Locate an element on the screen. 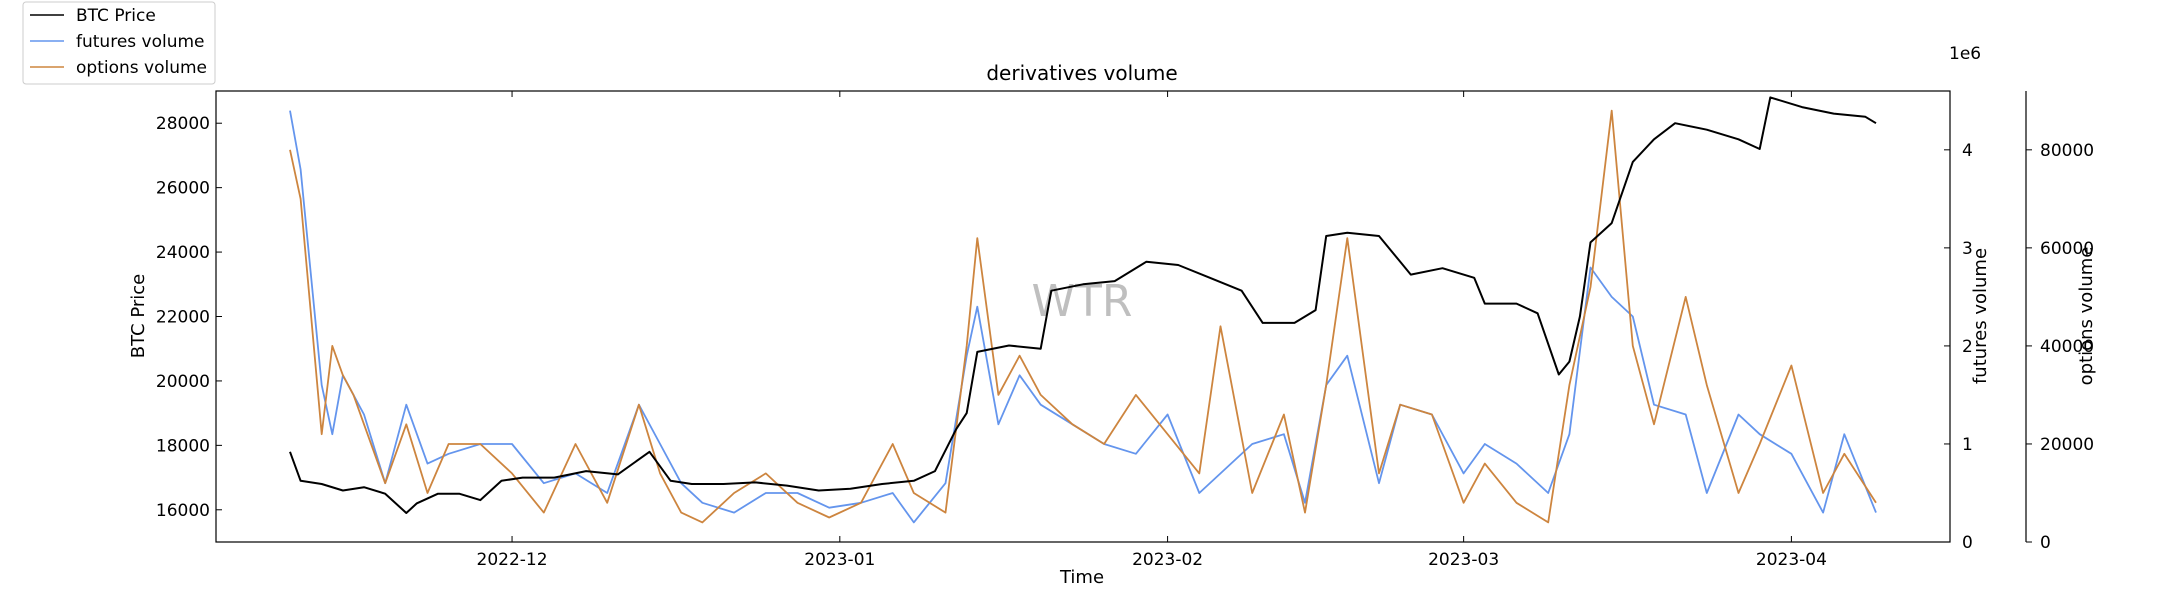  futures-tick-label: 4 is located at coordinates (1967, 151).